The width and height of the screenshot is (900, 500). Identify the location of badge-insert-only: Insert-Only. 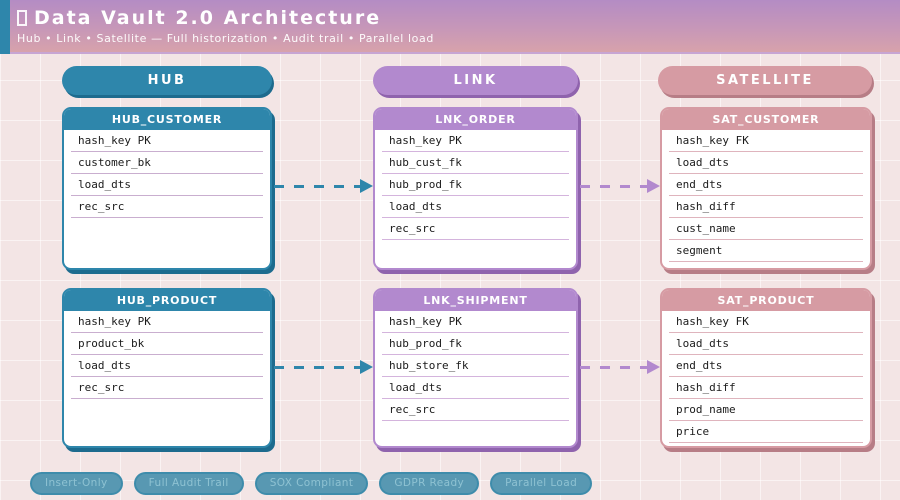
(76, 483).